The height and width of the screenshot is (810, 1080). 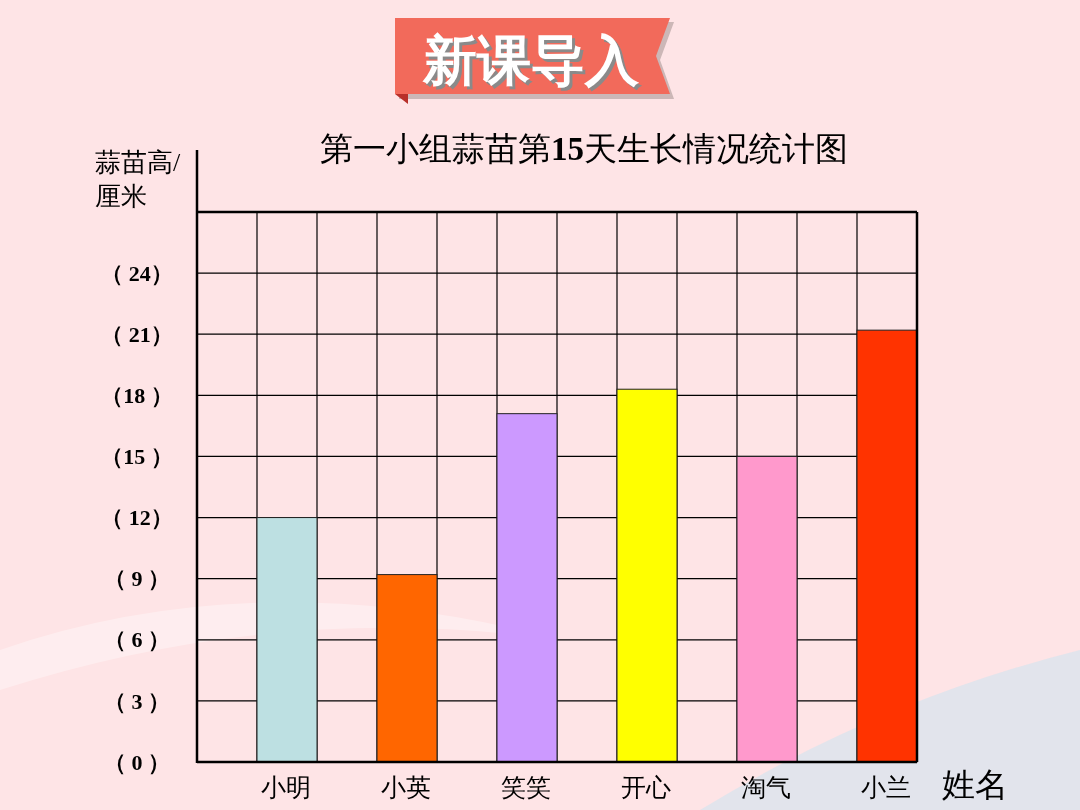 I want to click on y-tick-label: （ 9 ）, so click(x=137, y=579).